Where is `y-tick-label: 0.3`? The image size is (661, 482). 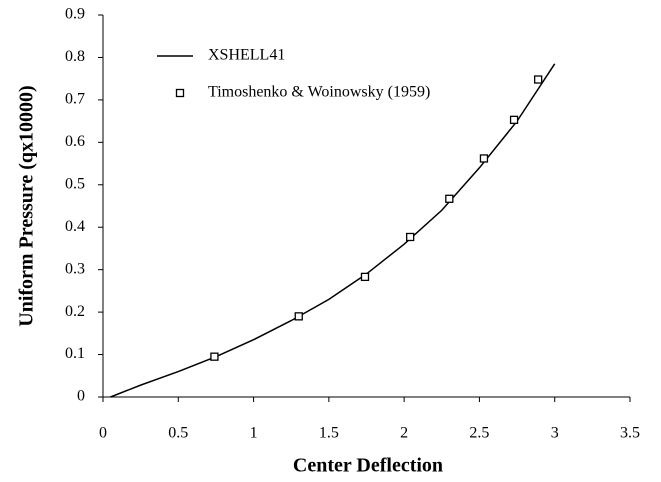 y-tick-label: 0.3 is located at coordinates (75, 268).